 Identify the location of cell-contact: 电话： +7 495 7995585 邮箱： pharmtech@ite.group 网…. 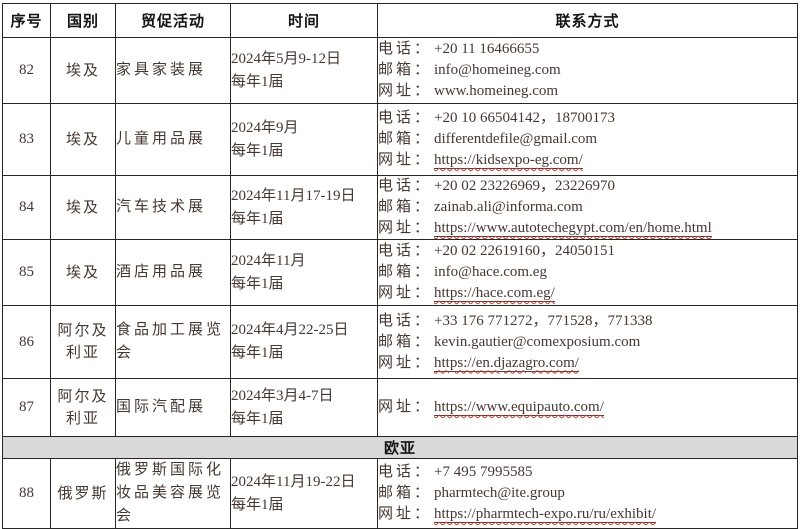
(587, 493).